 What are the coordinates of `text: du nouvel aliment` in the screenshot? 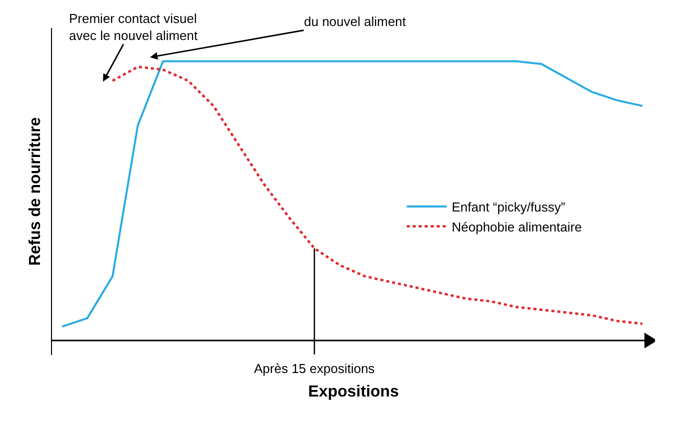 It's located at (355, 21).